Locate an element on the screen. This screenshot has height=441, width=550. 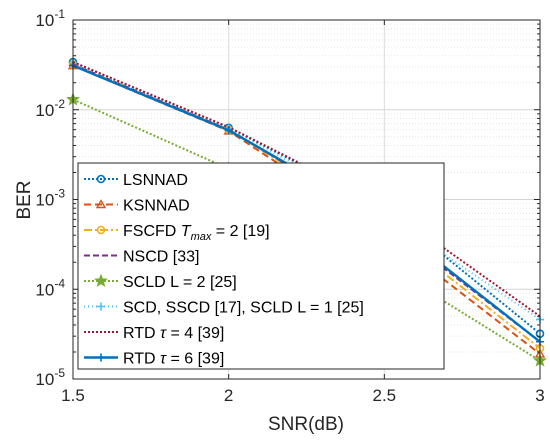
x-tick-label: 3 is located at coordinates (539, 395).